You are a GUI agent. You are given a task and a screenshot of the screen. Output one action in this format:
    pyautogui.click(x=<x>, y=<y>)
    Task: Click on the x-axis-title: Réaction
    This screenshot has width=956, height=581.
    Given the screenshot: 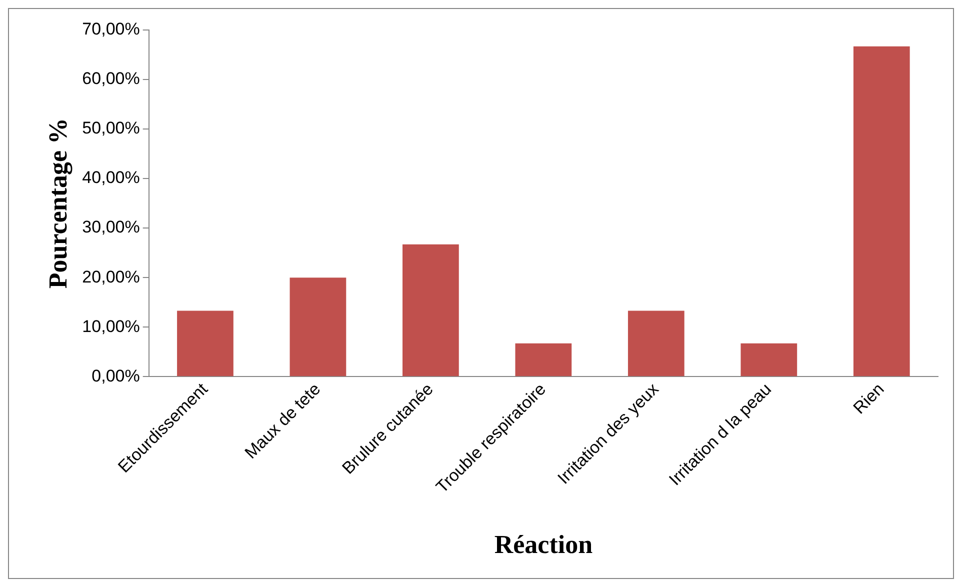 What is the action you would take?
    pyautogui.click(x=544, y=545)
    